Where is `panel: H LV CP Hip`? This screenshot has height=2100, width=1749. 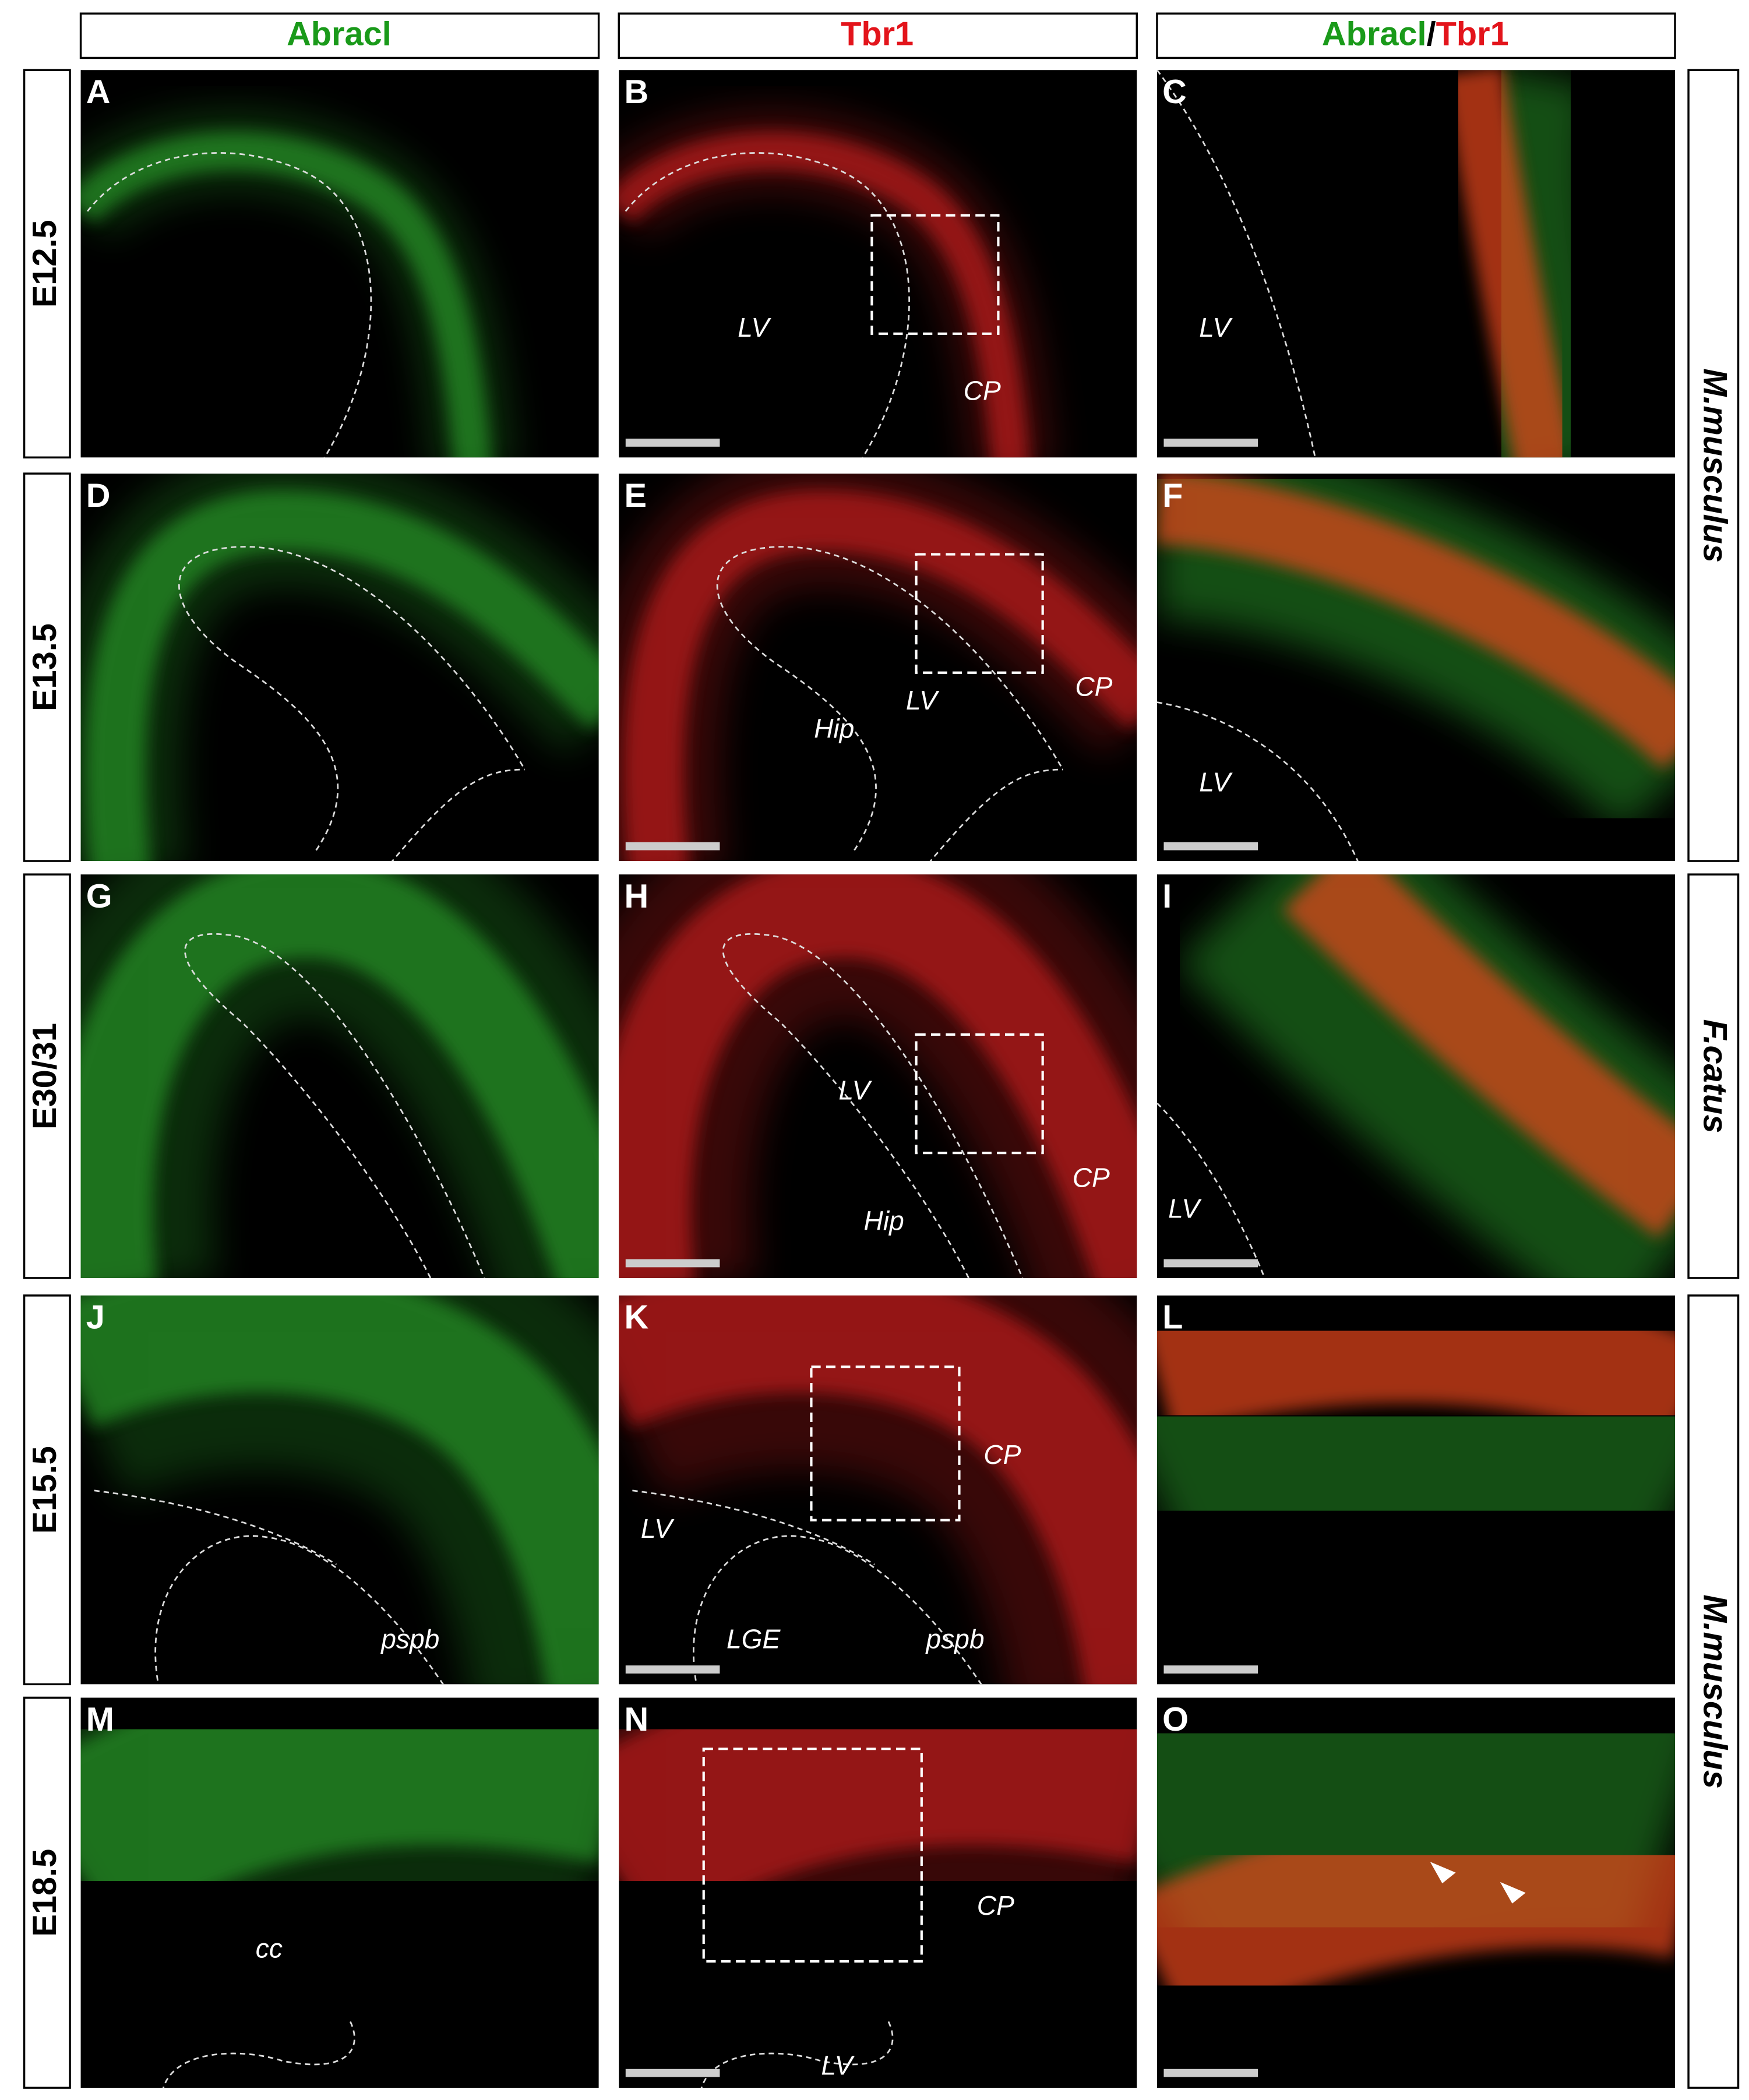
panel: H LV CP Hip is located at coordinates (878, 1076).